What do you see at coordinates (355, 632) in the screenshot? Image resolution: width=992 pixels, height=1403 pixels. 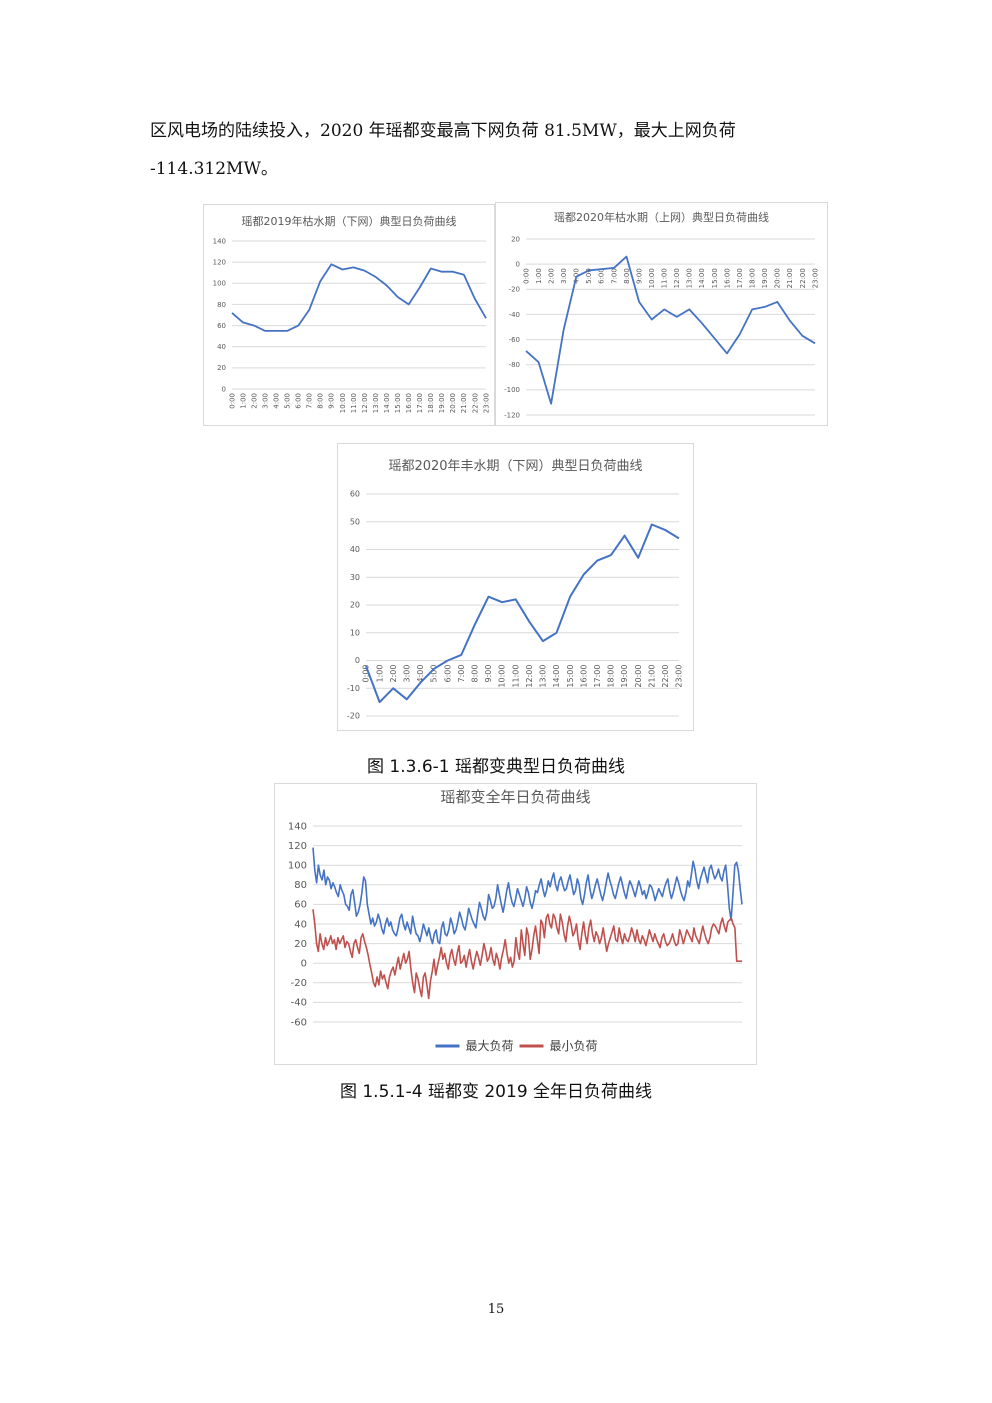 I see `y-tick-label: 10` at bounding box center [355, 632].